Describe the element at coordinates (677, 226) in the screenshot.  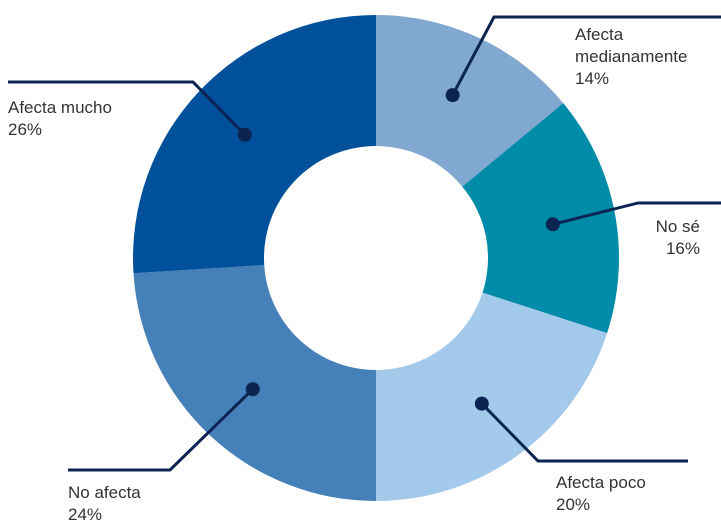
I see `category-label: No sé` at that location.